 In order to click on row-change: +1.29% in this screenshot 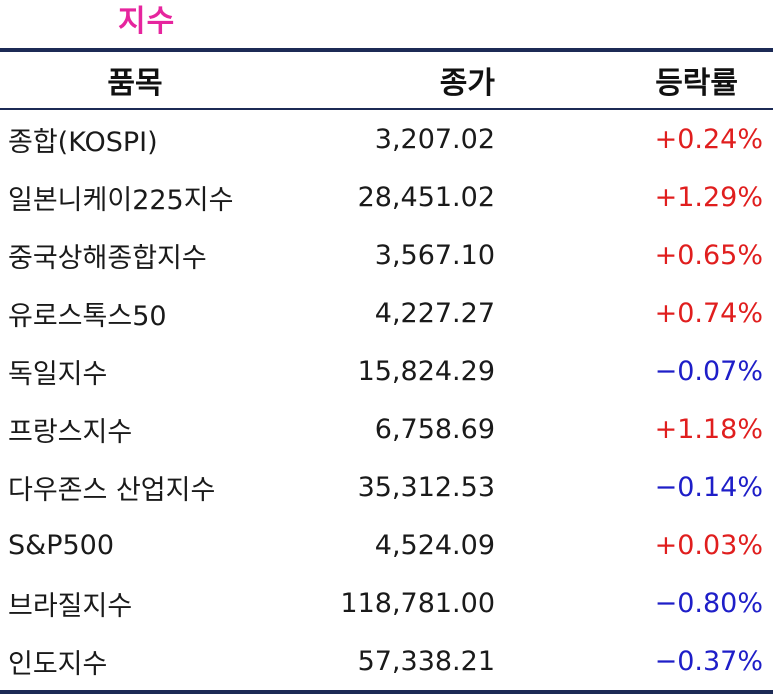, I will do `click(708, 197)`.